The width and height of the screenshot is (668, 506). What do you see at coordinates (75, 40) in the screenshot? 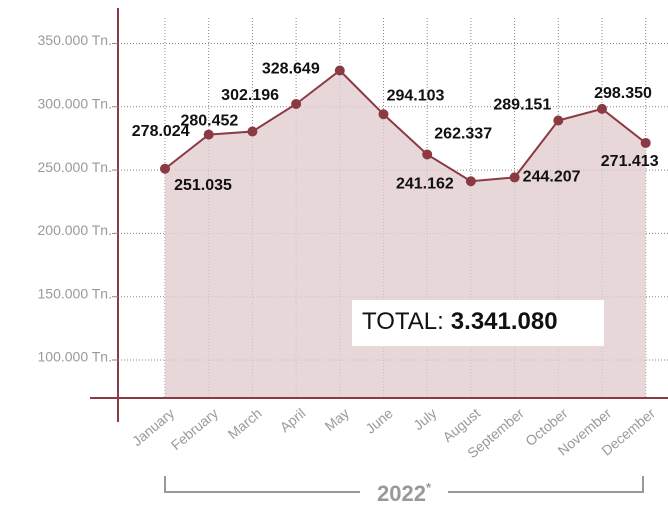
I see `y-tick-label: 350.000 Tn.` at bounding box center [75, 40].